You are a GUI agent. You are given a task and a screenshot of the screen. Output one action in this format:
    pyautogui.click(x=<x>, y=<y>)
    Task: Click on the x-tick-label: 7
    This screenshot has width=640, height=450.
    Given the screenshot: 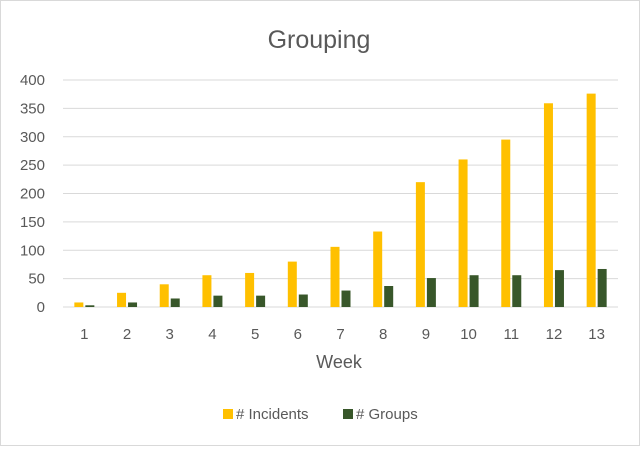 What is the action you would take?
    pyautogui.click(x=340, y=334)
    